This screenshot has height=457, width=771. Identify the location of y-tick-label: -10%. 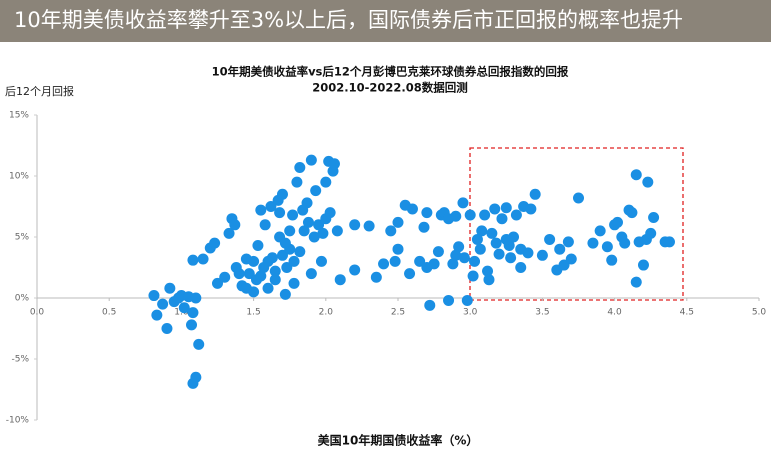
(18, 421).